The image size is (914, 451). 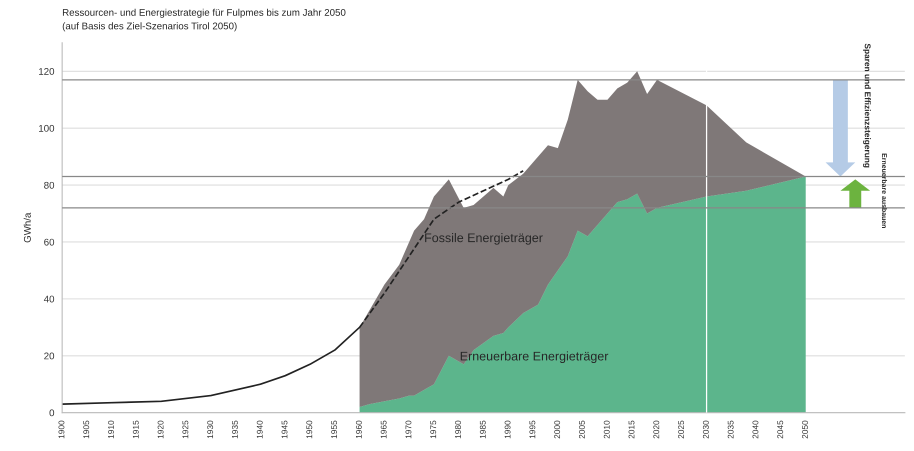 What do you see at coordinates (433, 429) in the screenshot?
I see `x-tick-label: 1975` at bounding box center [433, 429].